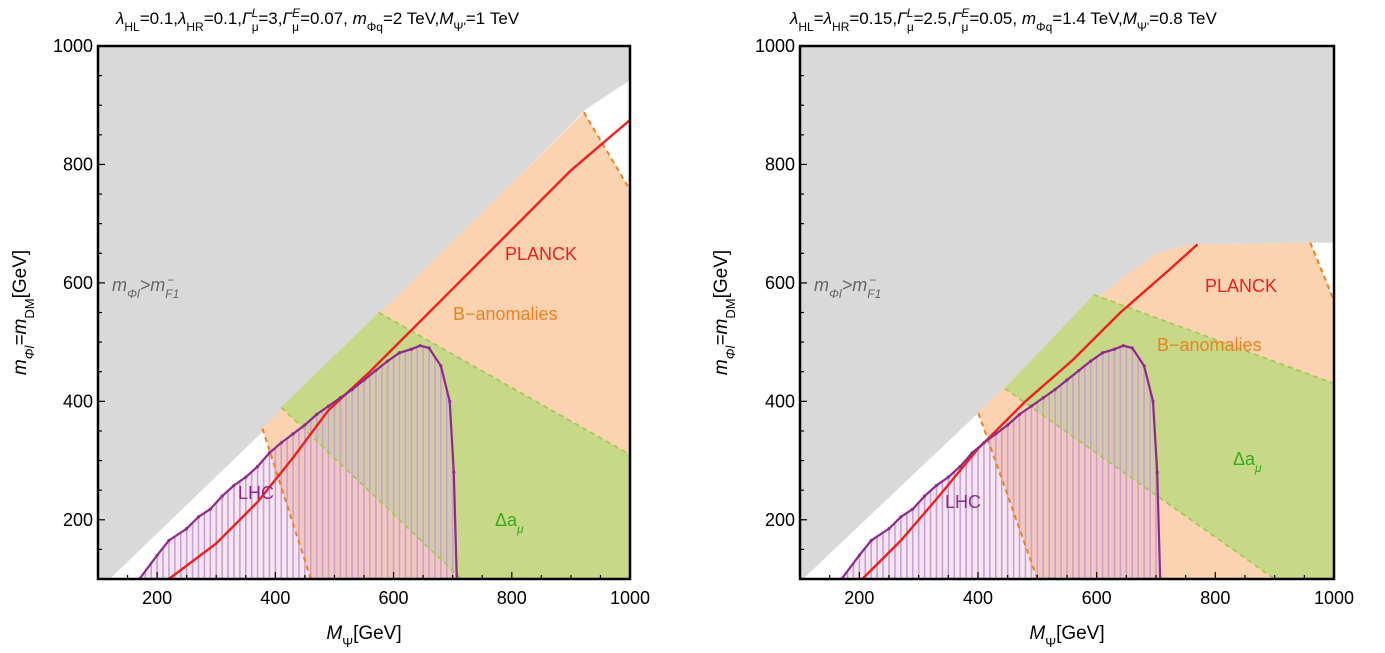  Describe the element at coordinates (724, 312) in the screenshot. I see `y-axis-label: mΦl=mDM[GeV]` at that location.